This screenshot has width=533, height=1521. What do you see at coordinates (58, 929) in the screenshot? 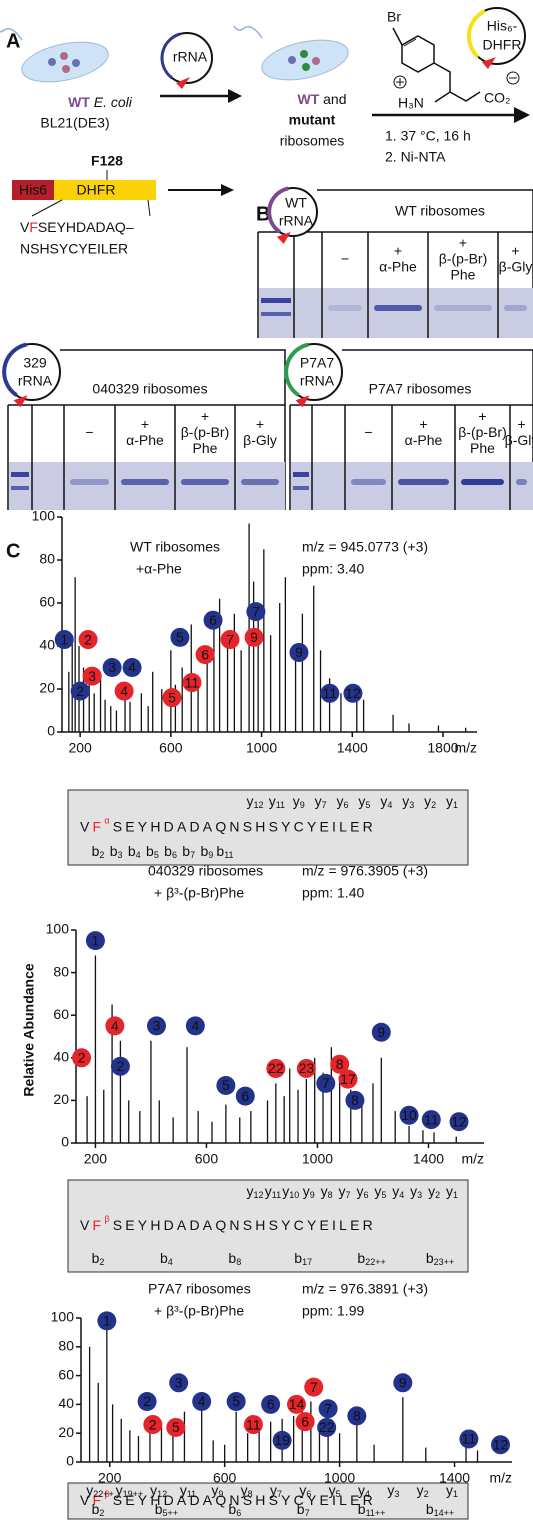
I see `y-tick-label: 100` at bounding box center [58, 929].